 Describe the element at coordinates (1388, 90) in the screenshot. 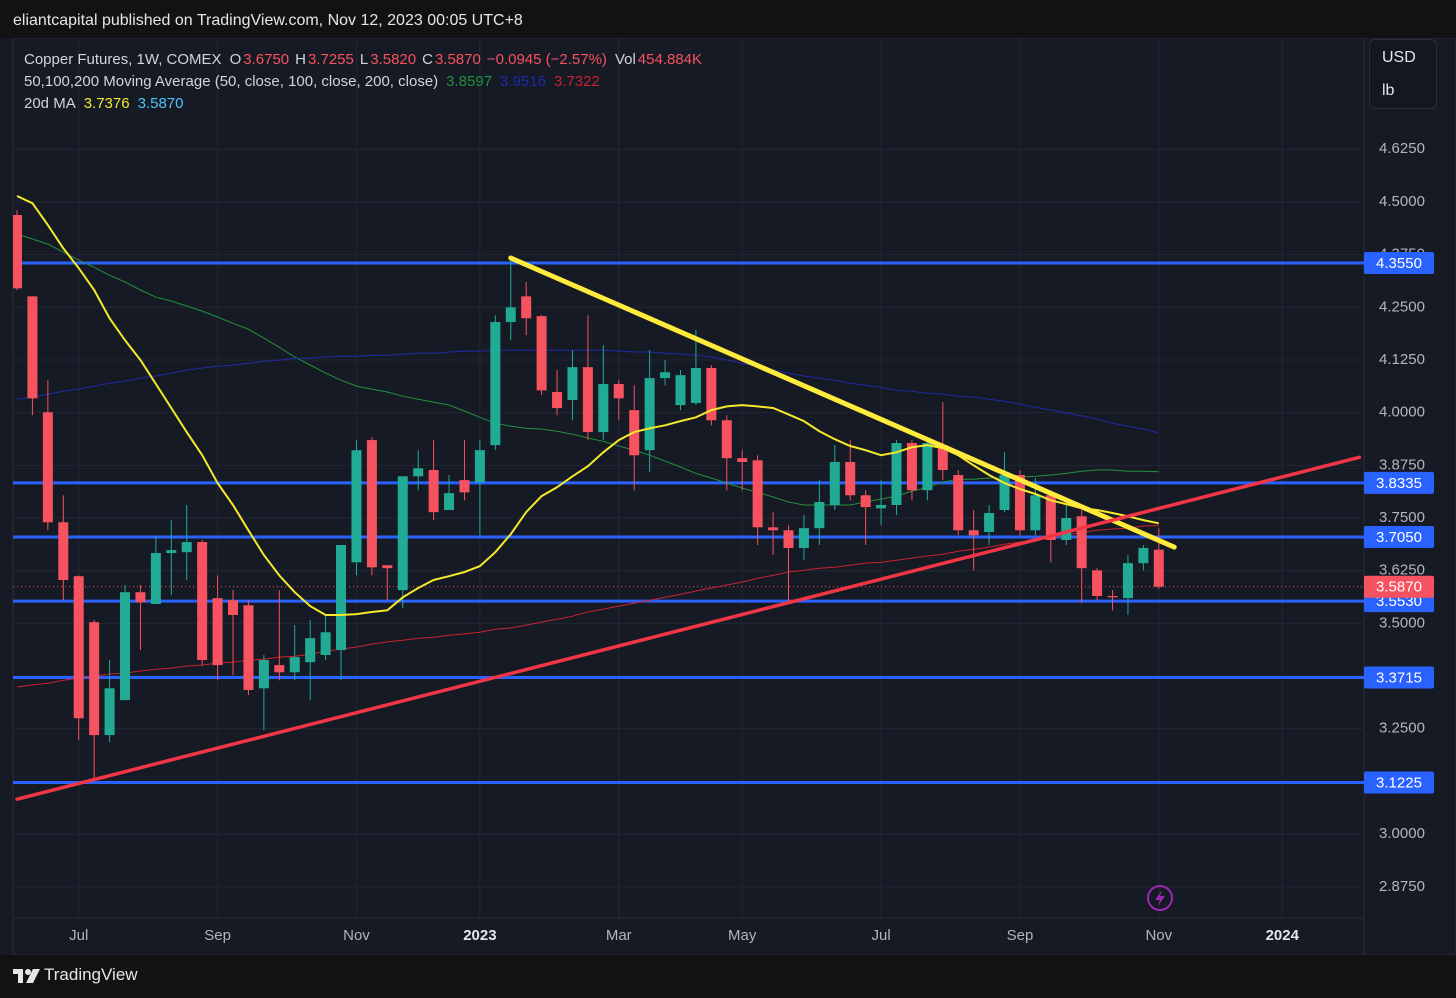

I see `unit: lb` at that location.